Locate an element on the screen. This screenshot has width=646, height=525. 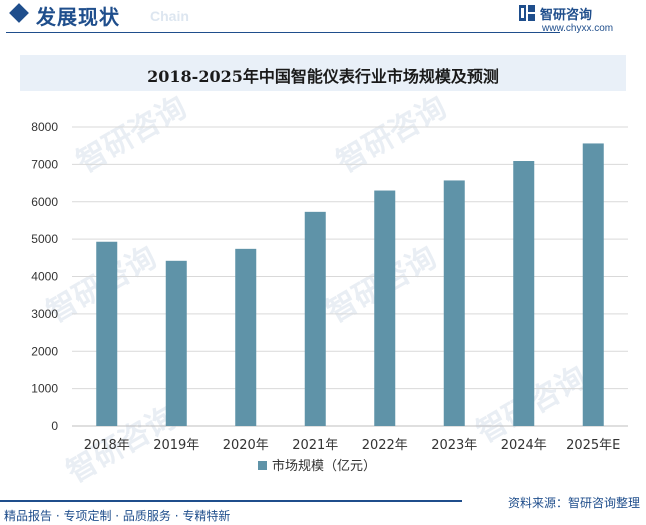
x-tick-label: 2019年 is located at coordinates (176, 445).